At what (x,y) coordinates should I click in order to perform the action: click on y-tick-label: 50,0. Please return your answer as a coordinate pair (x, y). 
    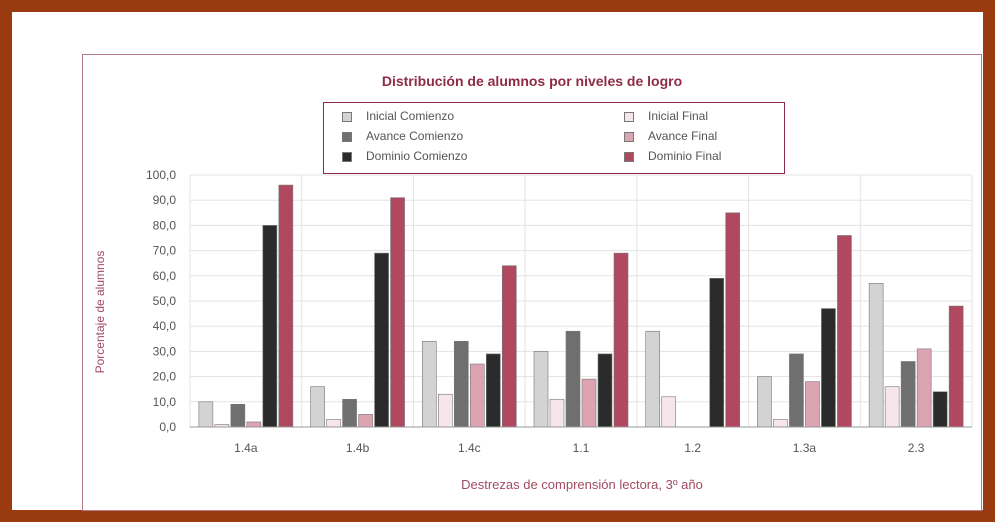
    Looking at the image, I should click on (165, 301).